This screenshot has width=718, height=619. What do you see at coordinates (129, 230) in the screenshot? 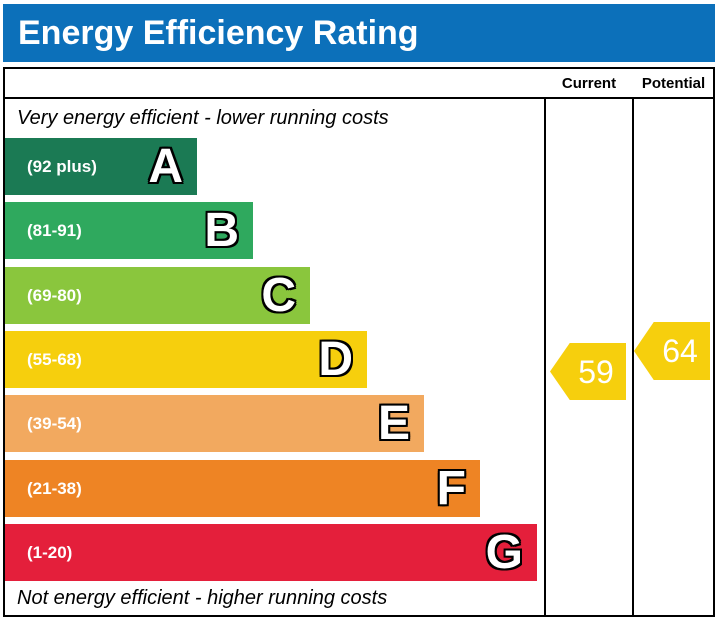
I see `band-row-b: (81-91) B` at bounding box center [129, 230].